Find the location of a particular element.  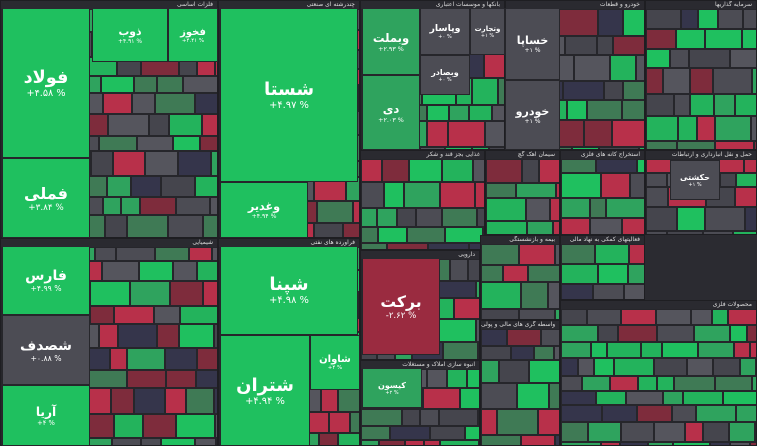

sector-title: غذایی بجز قند و شکر is located at coordinates (422, 155).